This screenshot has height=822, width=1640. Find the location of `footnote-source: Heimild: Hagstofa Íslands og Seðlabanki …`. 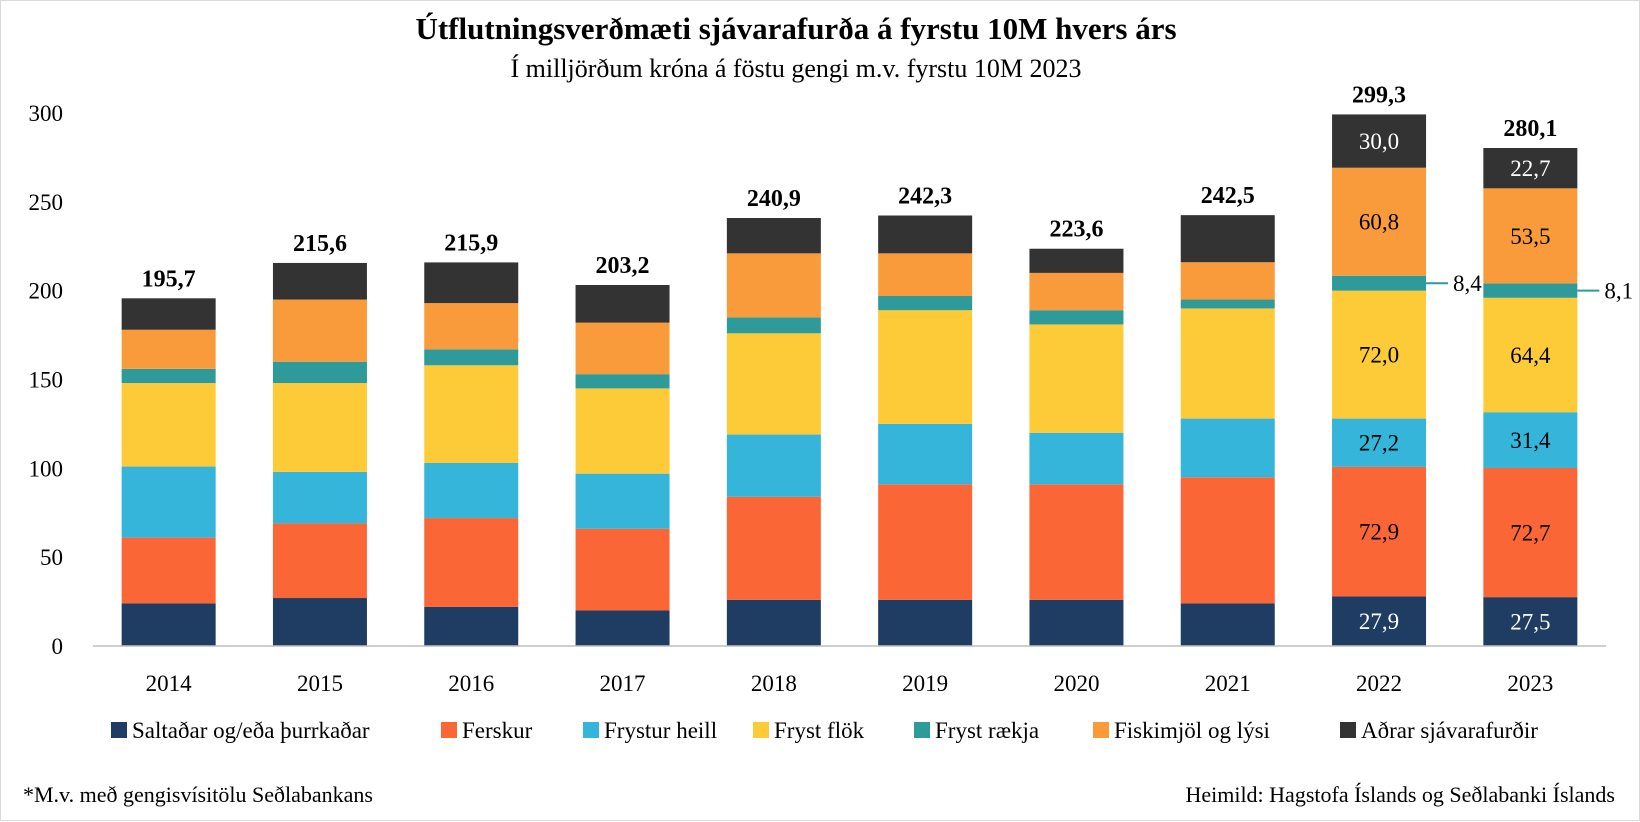

footnote-source: Heimild: Hagstofa Íslands og Seðlabanki … is located at coordinates (1400, 794).